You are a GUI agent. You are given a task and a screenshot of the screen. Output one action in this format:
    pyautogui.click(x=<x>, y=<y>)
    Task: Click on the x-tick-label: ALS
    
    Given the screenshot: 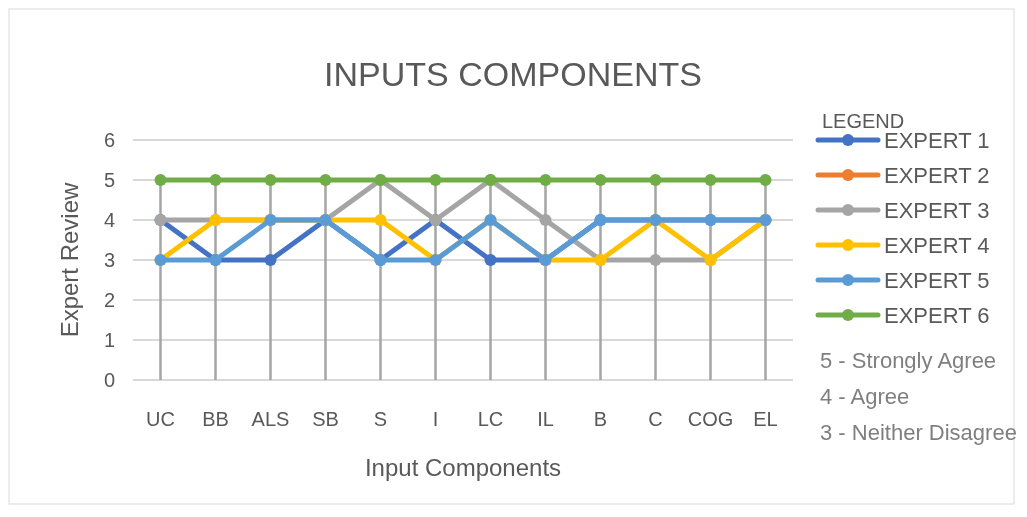 What is the action you would take?
    pyautogui.click(x=270, y=419)
    